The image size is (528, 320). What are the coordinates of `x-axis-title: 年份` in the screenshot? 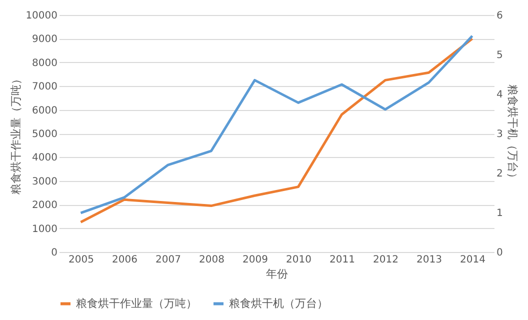 It's located at (277, 274).